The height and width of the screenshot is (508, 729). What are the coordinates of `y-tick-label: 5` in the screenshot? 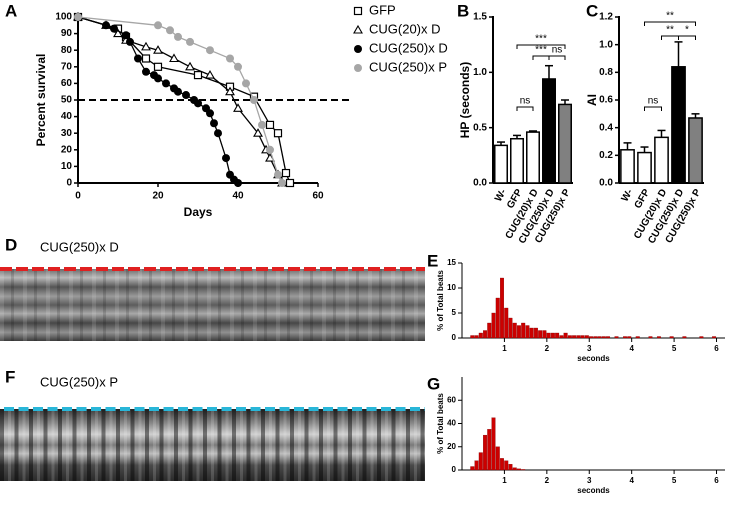 It's located at (454, 312).